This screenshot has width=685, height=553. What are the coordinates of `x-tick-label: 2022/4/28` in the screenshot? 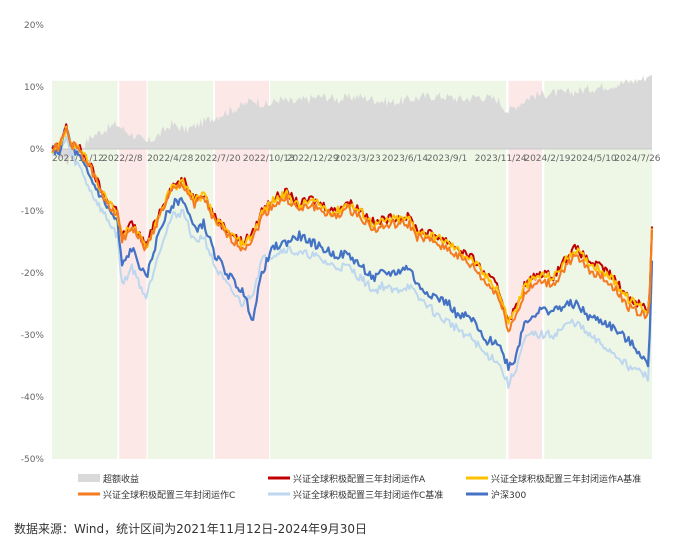 It's located at (170, 159).